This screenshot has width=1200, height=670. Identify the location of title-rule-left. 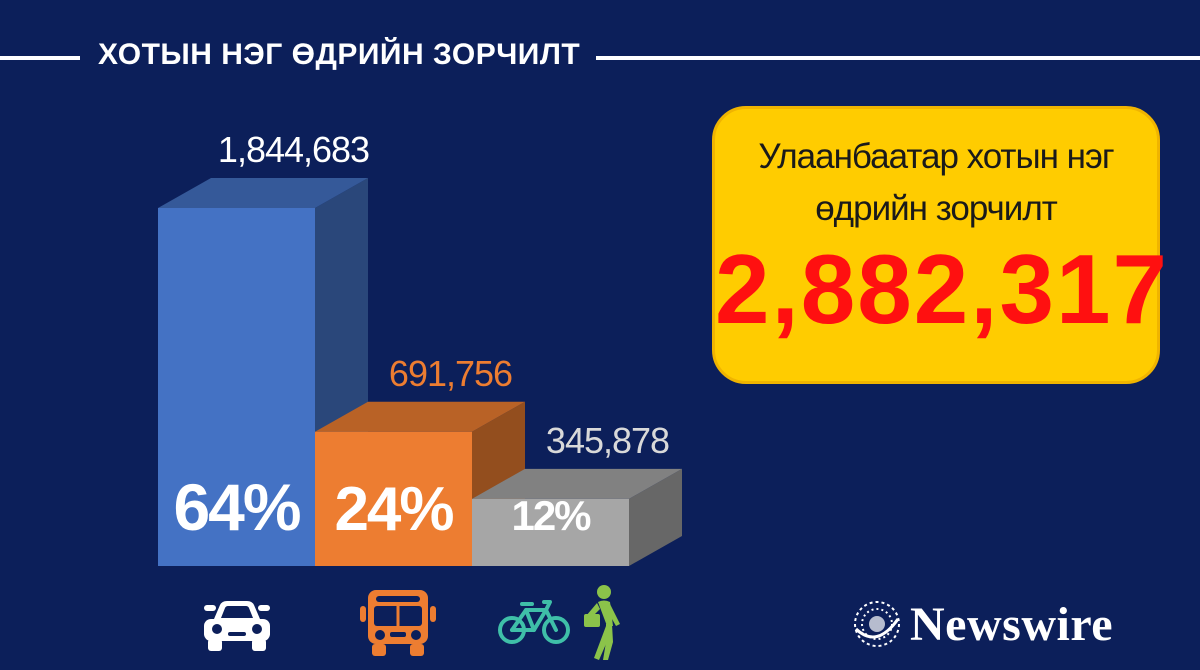
(40, 58).